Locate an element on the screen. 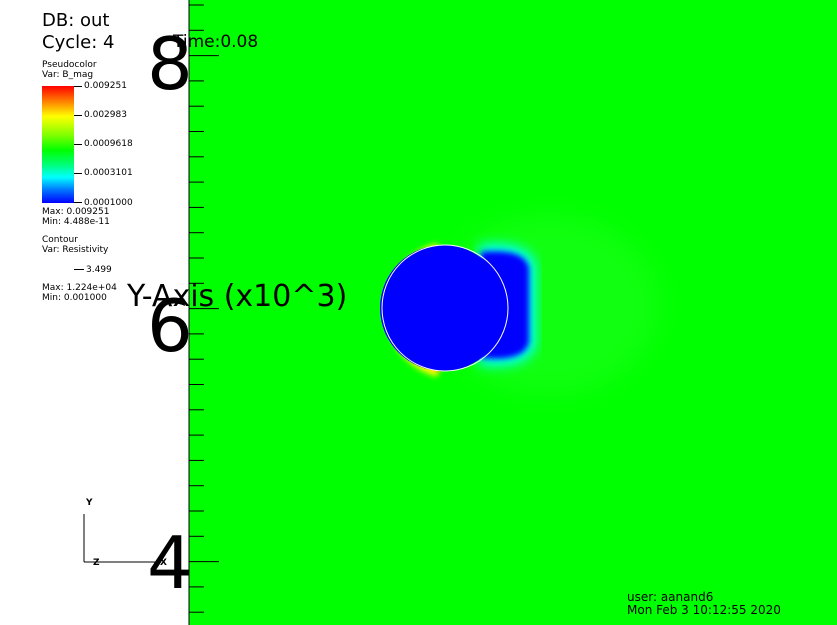 This screenshot has height=625, width=837. cycle-label: Cycle: 4 is located at coordinates (78, 42).